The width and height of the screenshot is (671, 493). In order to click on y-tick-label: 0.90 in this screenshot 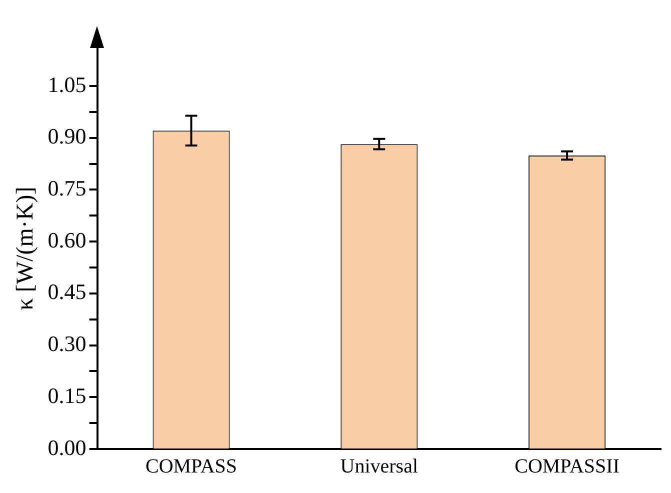, I will do `click(67, 136)`.